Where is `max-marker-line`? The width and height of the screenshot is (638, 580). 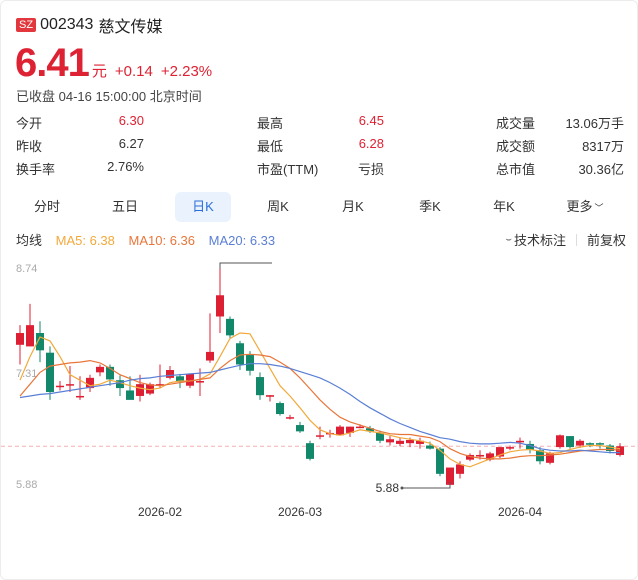
max-marker-line is located at coordinates (245, 265).